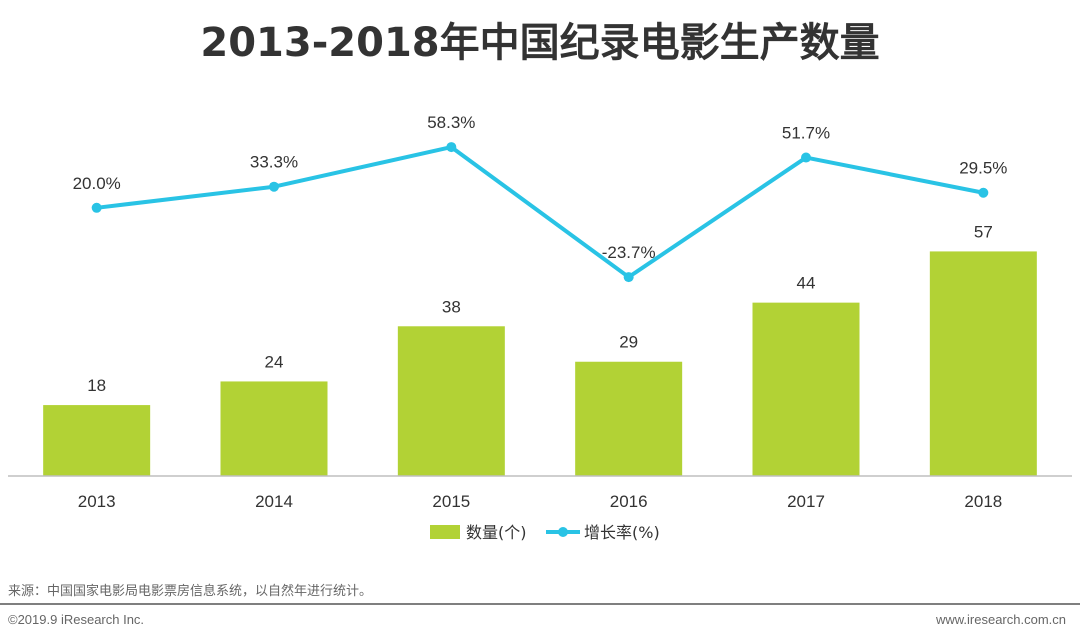 Image resolution: width=1080 pixels, height=639 pixels. What do you see at coordinates (274, 162) in the screenshot?
I see `line-label-2014: 33.3%` at bounding box center [274, 162].